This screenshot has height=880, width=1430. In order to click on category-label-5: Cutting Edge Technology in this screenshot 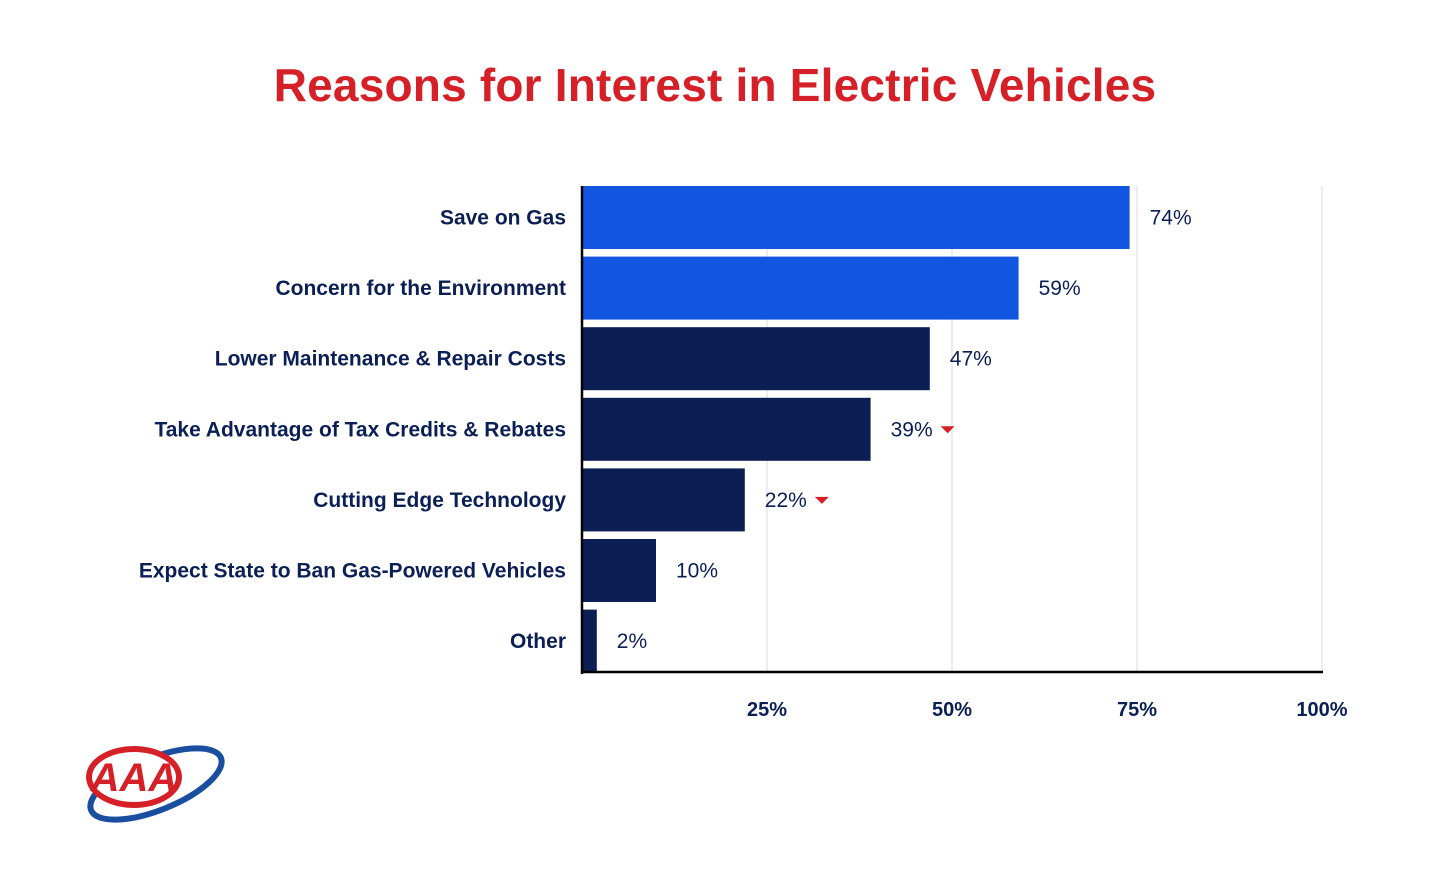, I will do `click(439, 500)`.